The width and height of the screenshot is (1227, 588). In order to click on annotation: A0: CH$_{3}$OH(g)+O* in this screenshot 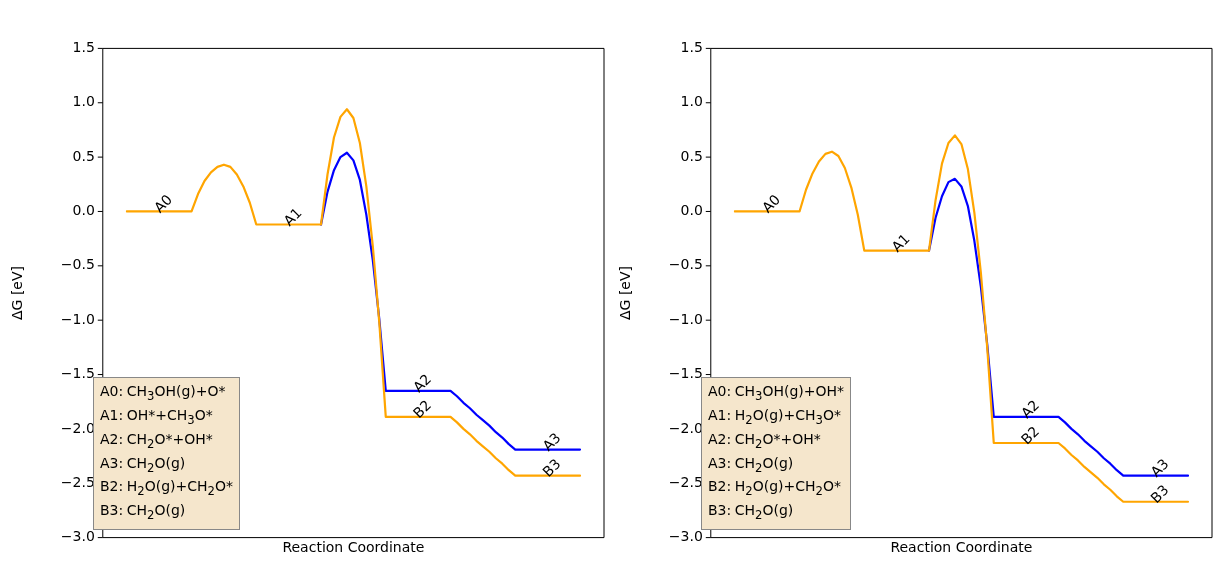, I will do `click(163, 393)`.